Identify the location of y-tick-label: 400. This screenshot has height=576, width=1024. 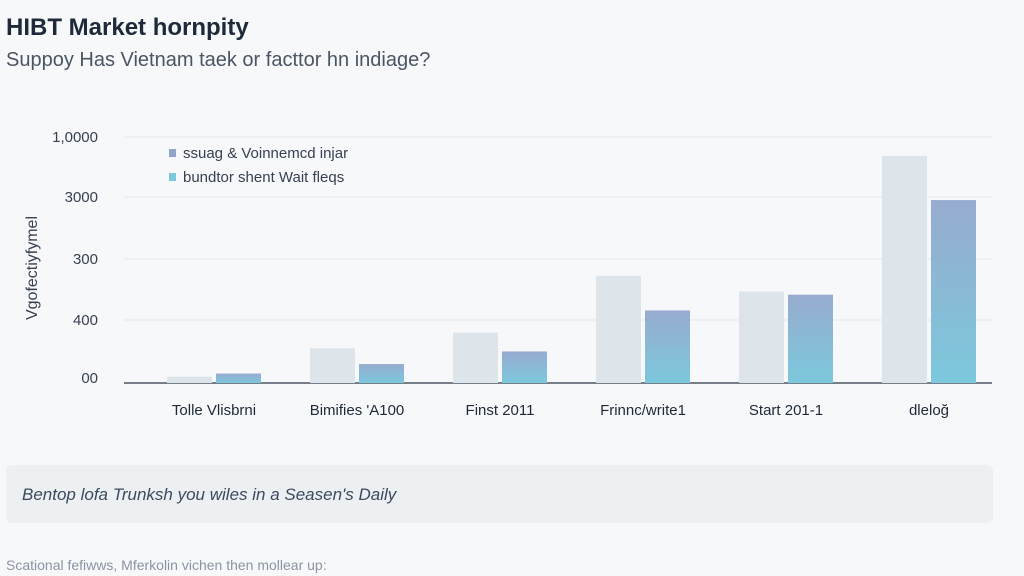
(85, 320).